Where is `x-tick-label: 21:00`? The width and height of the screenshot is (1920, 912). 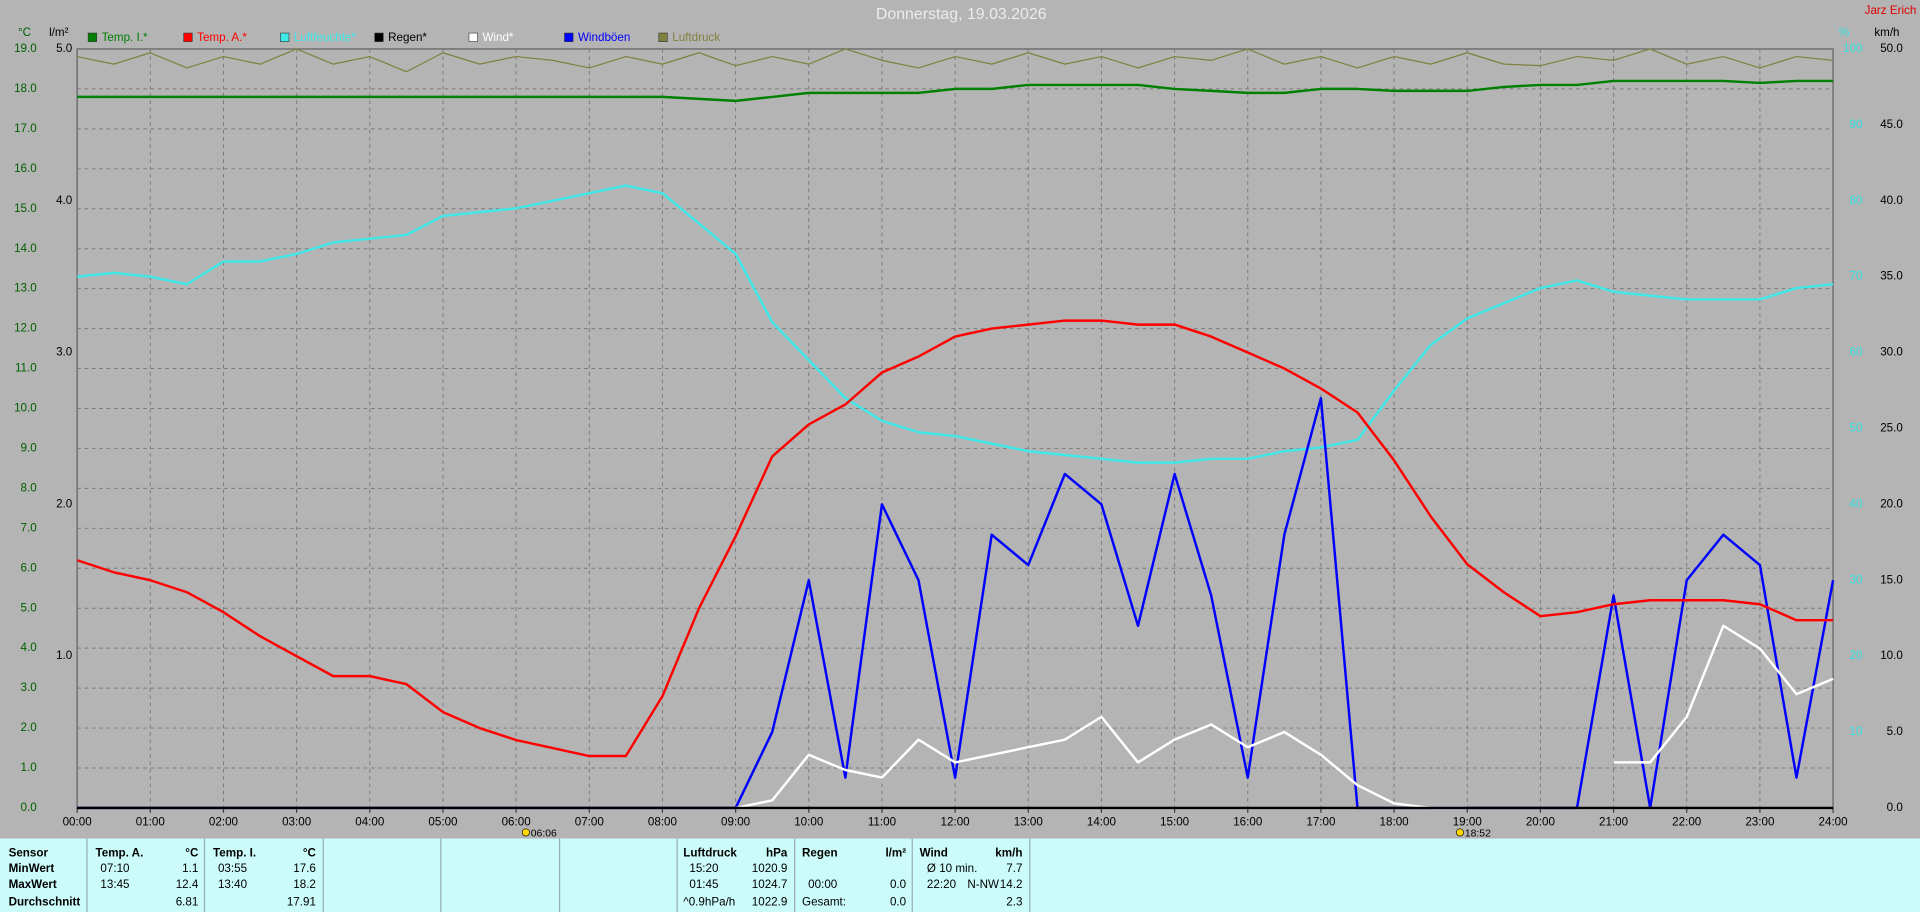
x-tick-label: 21:00 is located at coordinates (1614, 822).